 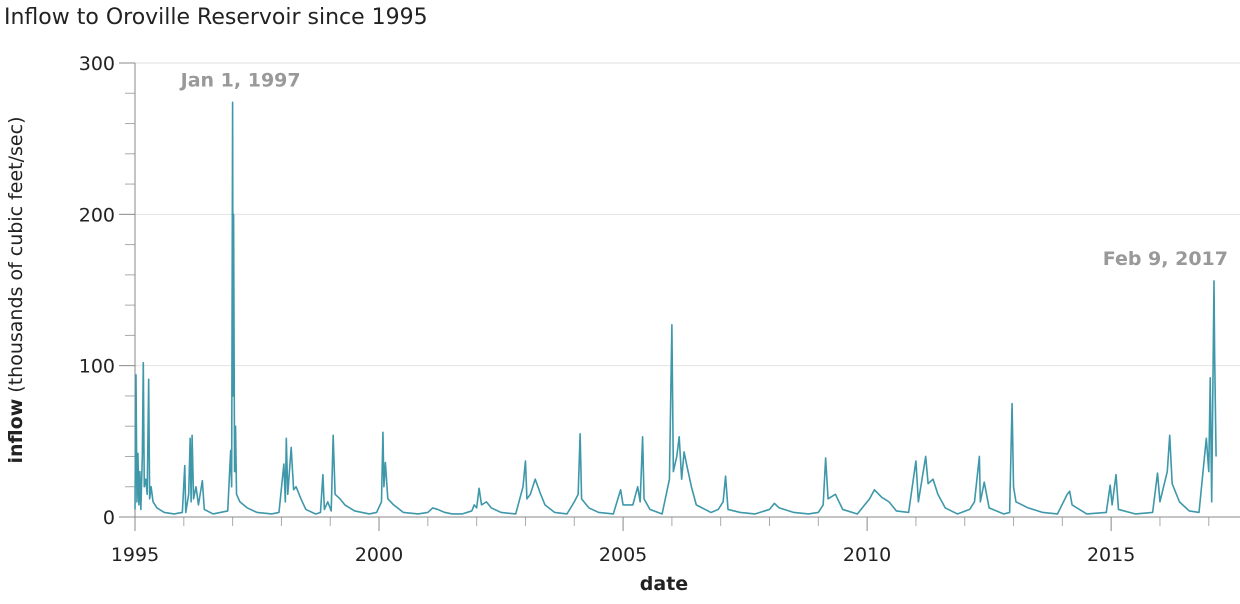 I want to click on y-tick-label: 100, so click(x=97, y=367).